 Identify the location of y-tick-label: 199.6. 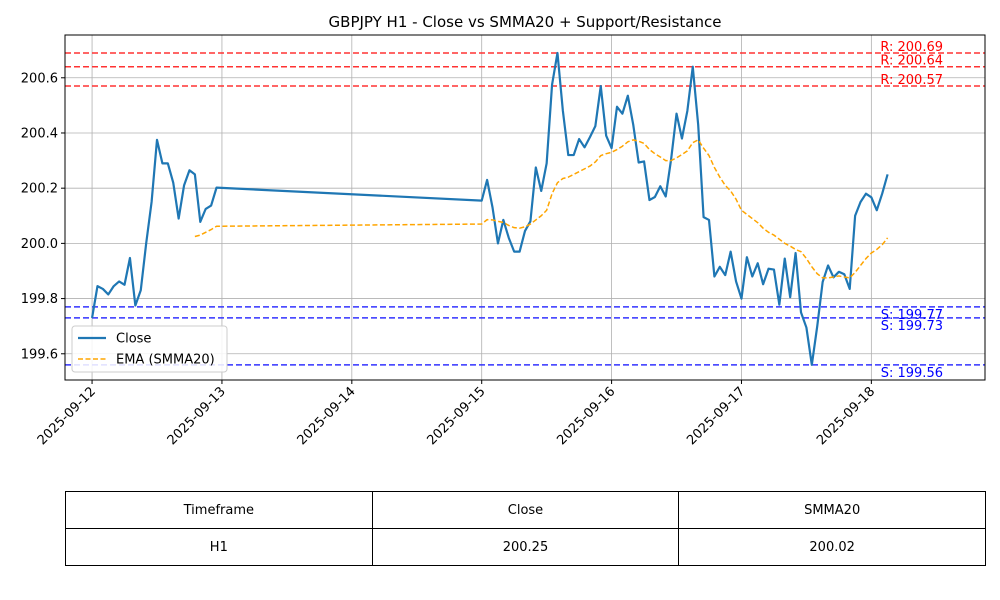
(39, 354).